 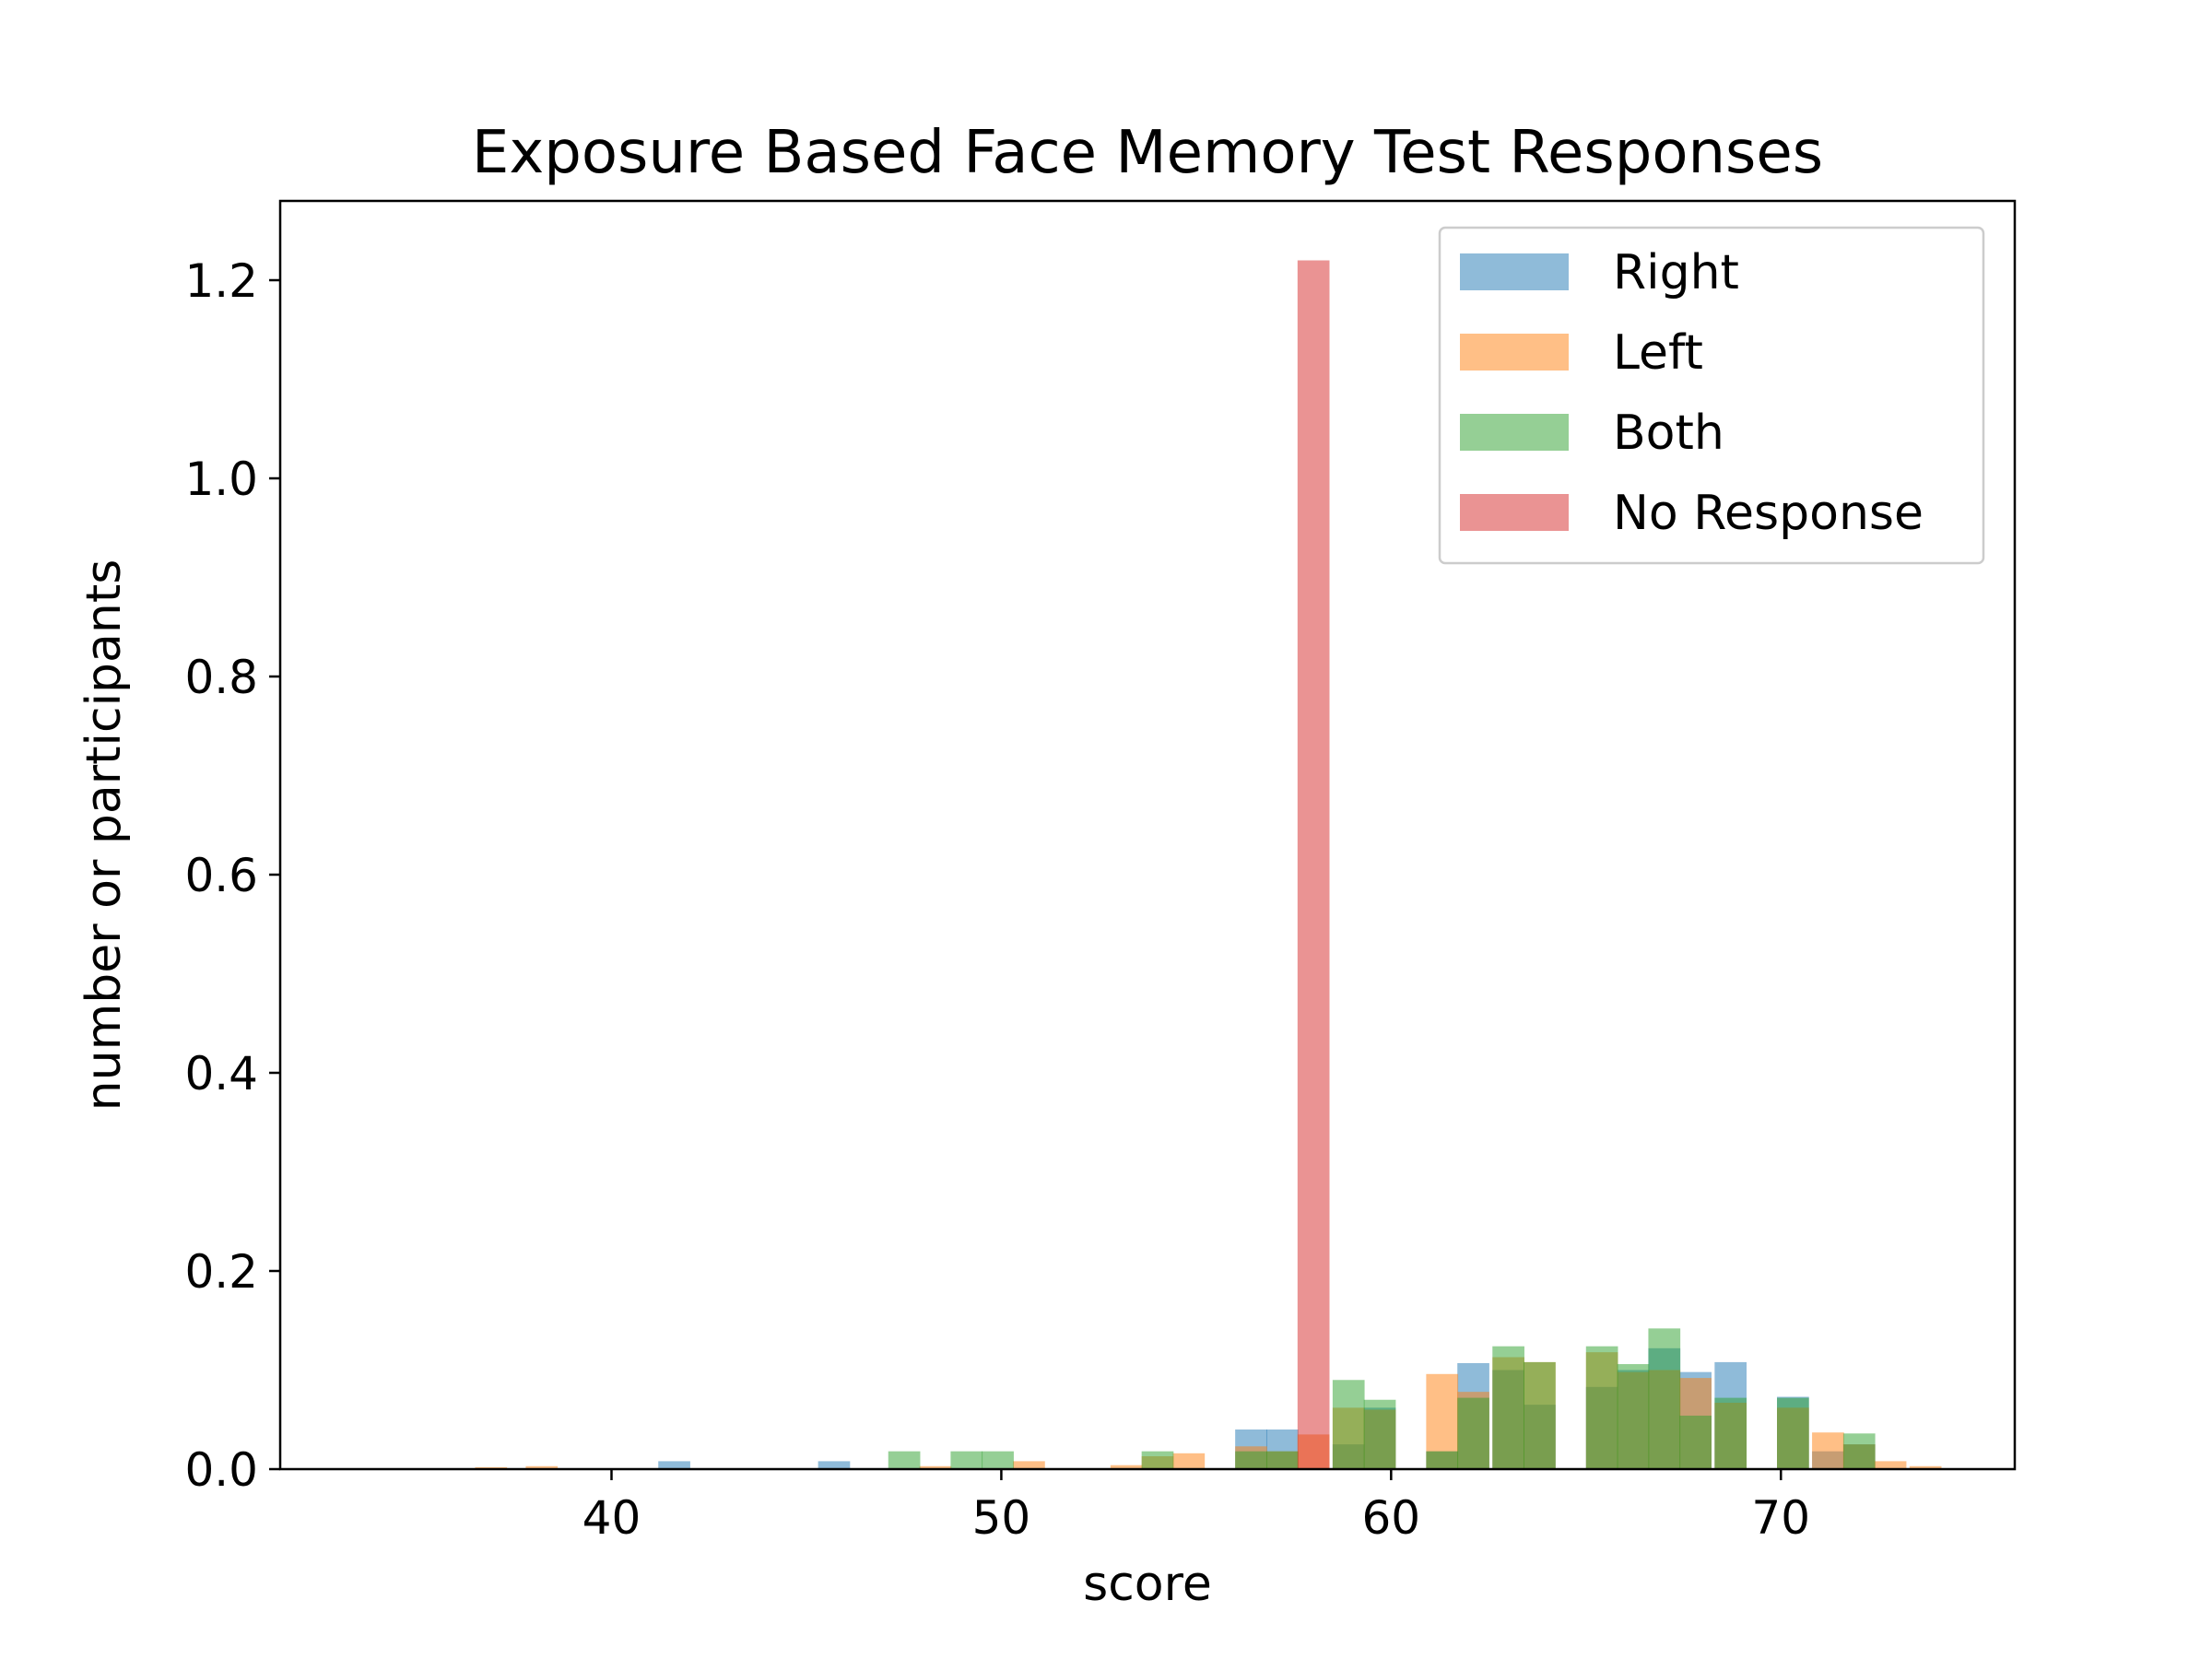 I want to click on legend-label-both: Both, so click(x=1668, y=433).